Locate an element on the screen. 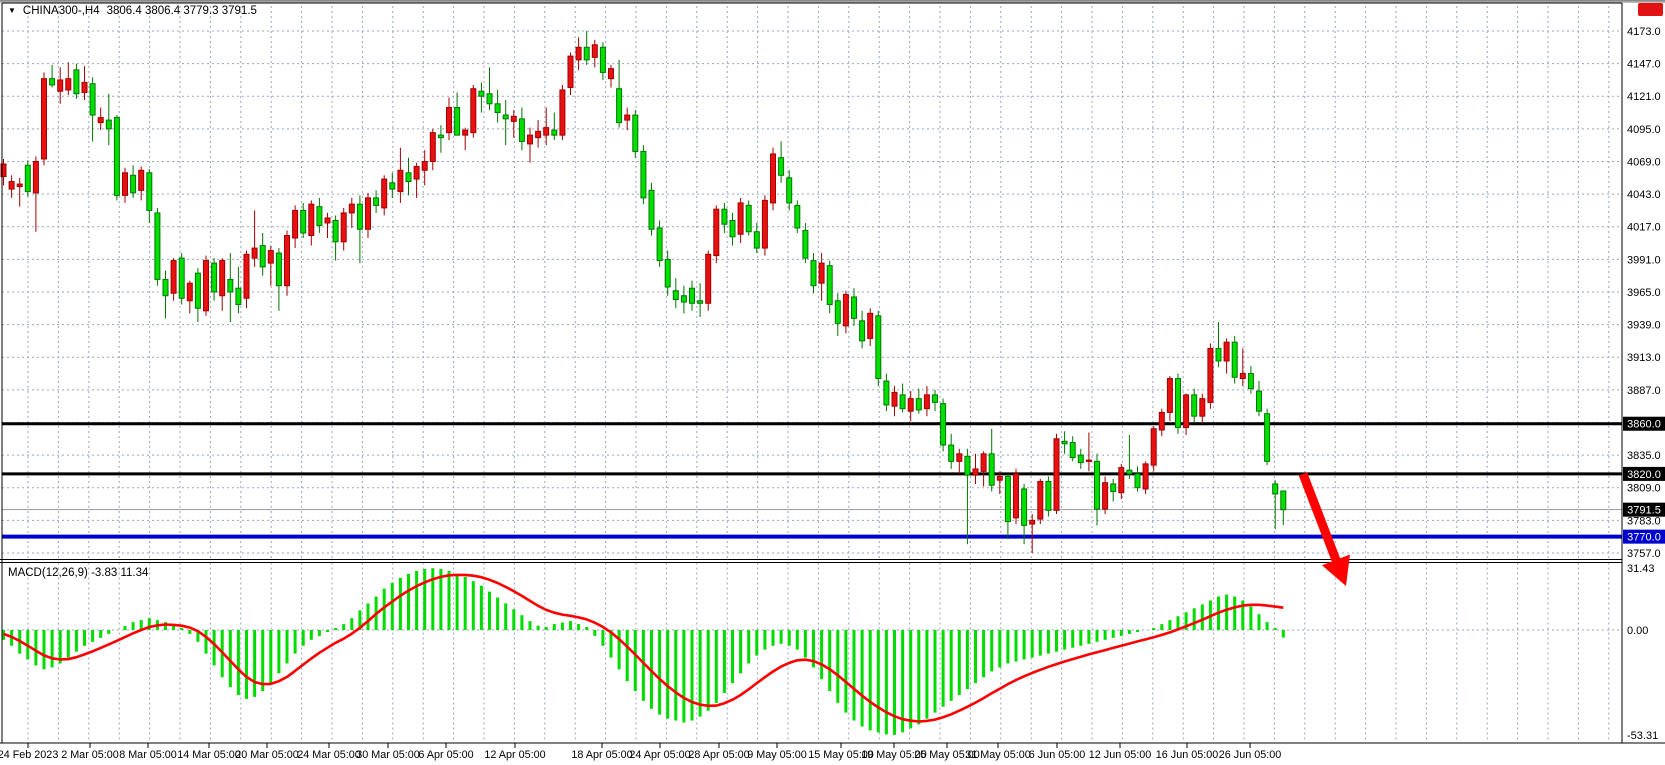 This screenshot has width=1665, height=765. svg-text: 14 Mar 05:00 is located at coordinates (209, 755).